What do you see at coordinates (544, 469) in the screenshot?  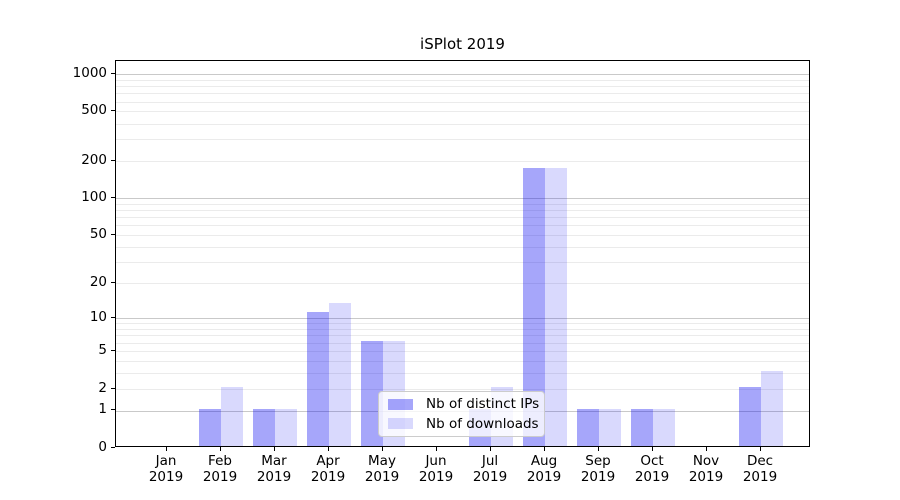 I see `x-tick-label: Aug 2019` at bounding box center [544, 469].